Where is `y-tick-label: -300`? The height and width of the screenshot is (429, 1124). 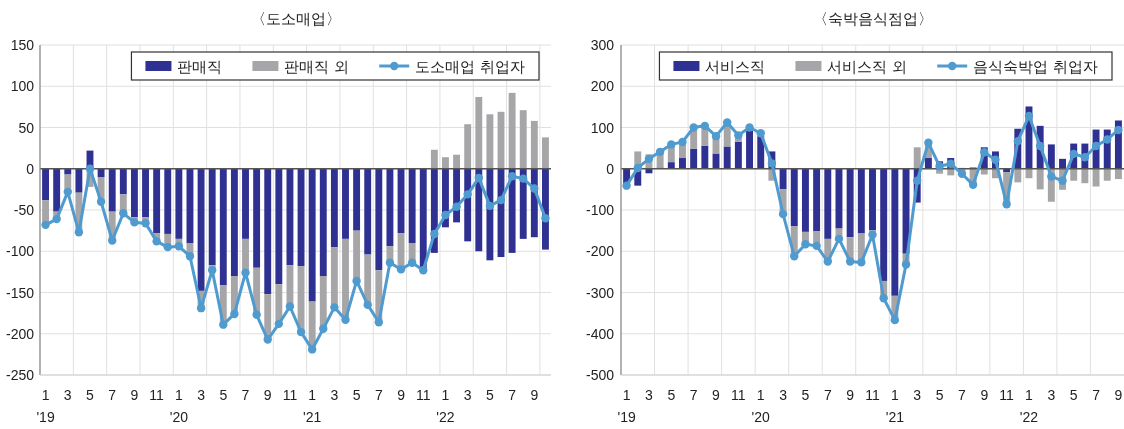 y-tick-label: -300 is located at coordinates (600, 292).